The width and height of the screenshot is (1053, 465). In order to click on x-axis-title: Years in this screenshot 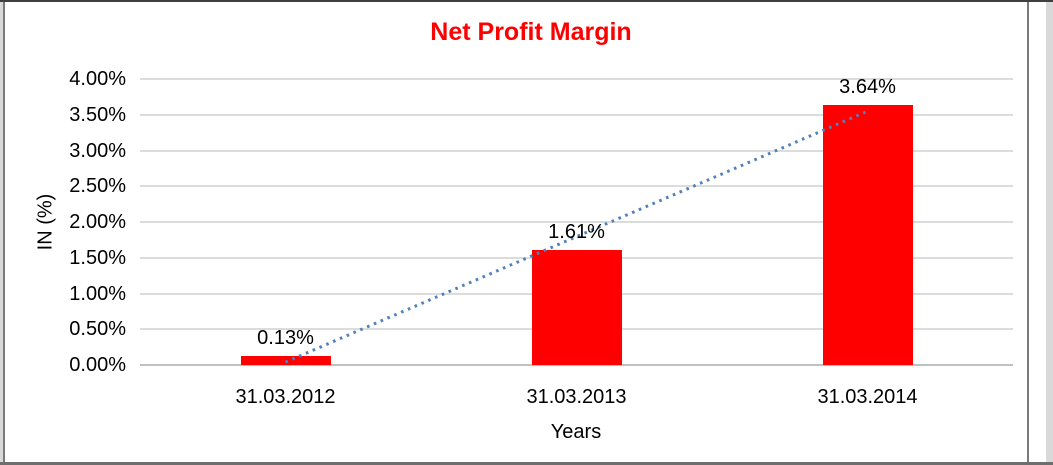, I will do `click(576, 432)`.